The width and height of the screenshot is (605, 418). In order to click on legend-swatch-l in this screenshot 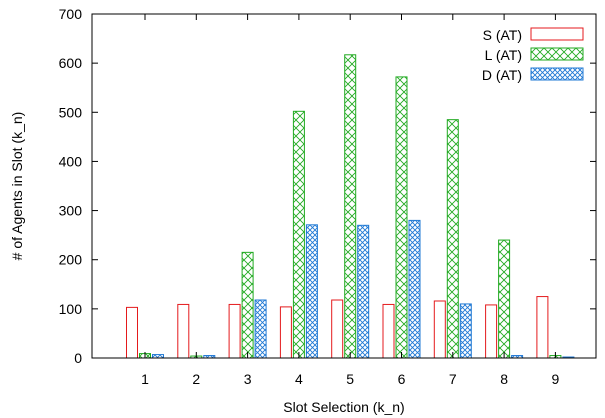, I will do `click(557, 54)`.